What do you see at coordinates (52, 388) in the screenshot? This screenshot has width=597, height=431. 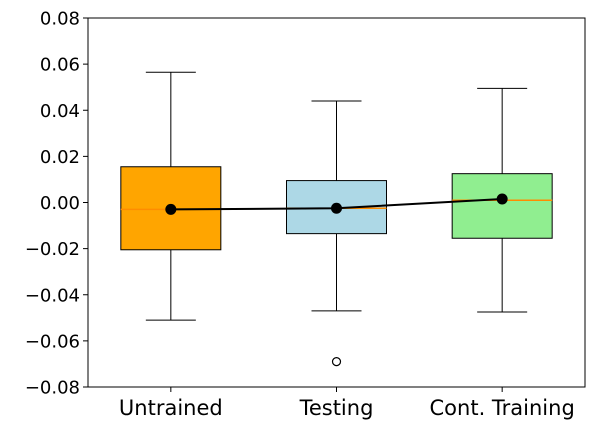 I see `y-tick-label: −0.08` at bounding box center [52, 388].